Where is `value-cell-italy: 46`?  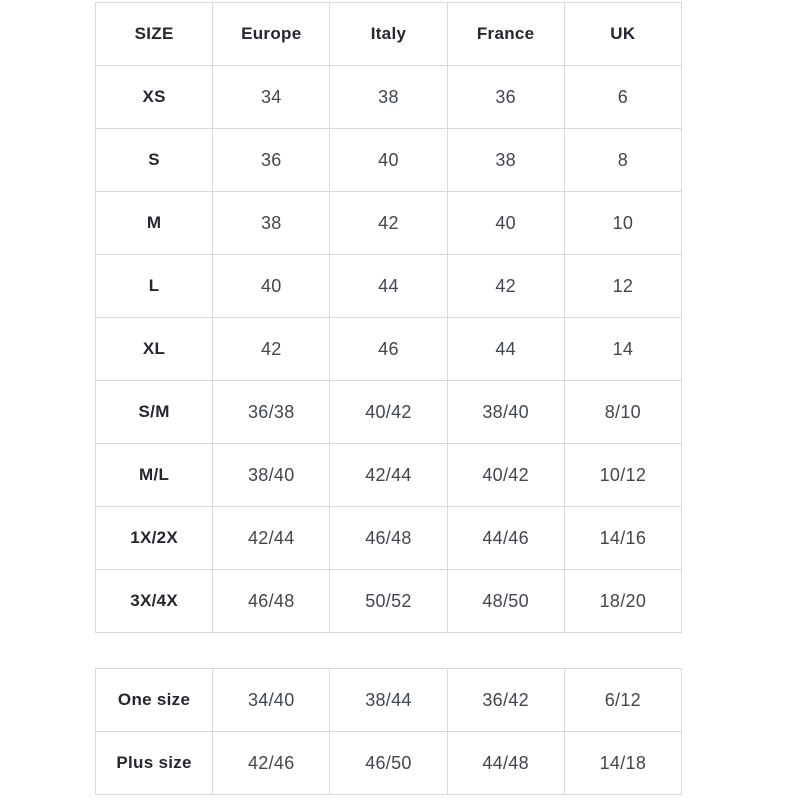 value-cell-italy: 46 is located at coordinates (388, 349).